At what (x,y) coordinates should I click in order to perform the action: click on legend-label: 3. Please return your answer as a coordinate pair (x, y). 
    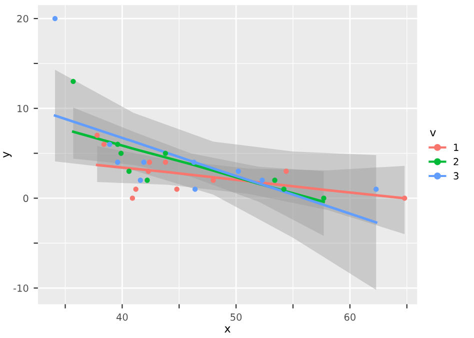
    Looking at the image, I should click on (456, 176).